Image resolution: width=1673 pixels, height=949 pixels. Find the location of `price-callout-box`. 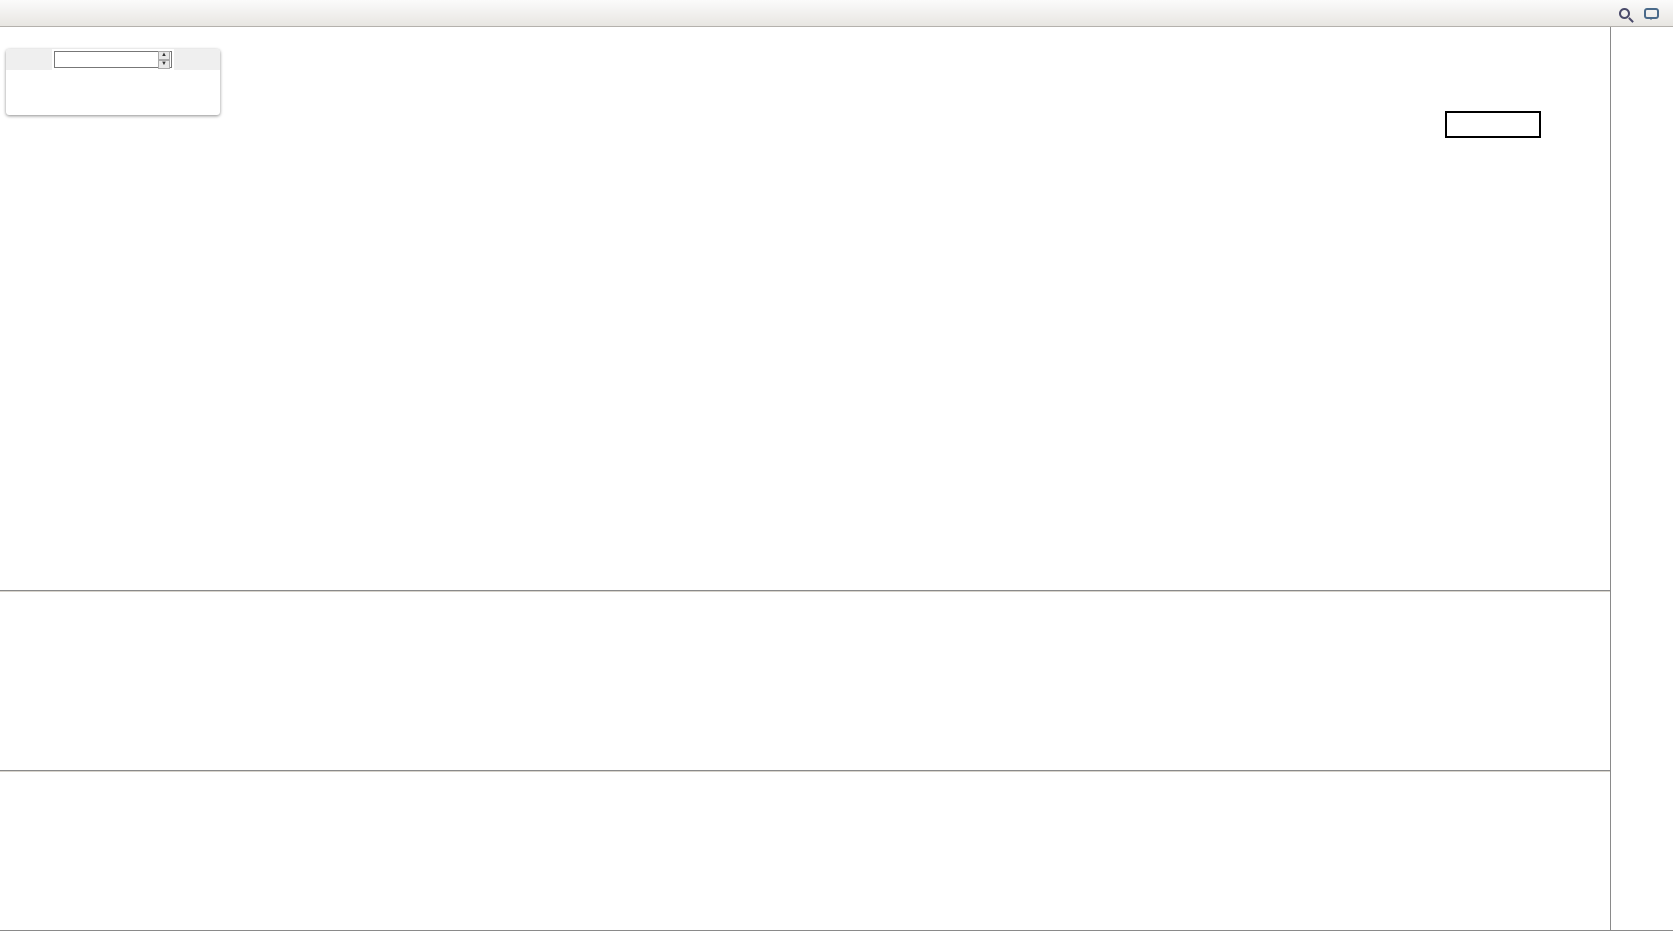

price-callout-box is located at coordinates (1493, 124).